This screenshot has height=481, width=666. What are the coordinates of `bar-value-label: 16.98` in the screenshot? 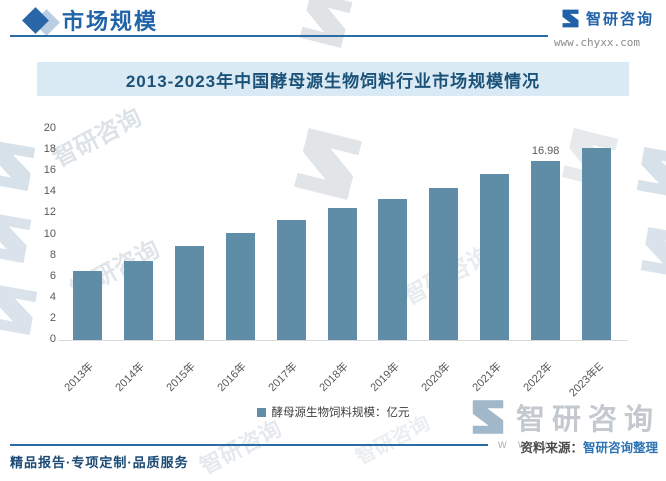 It's located at (545, 150).